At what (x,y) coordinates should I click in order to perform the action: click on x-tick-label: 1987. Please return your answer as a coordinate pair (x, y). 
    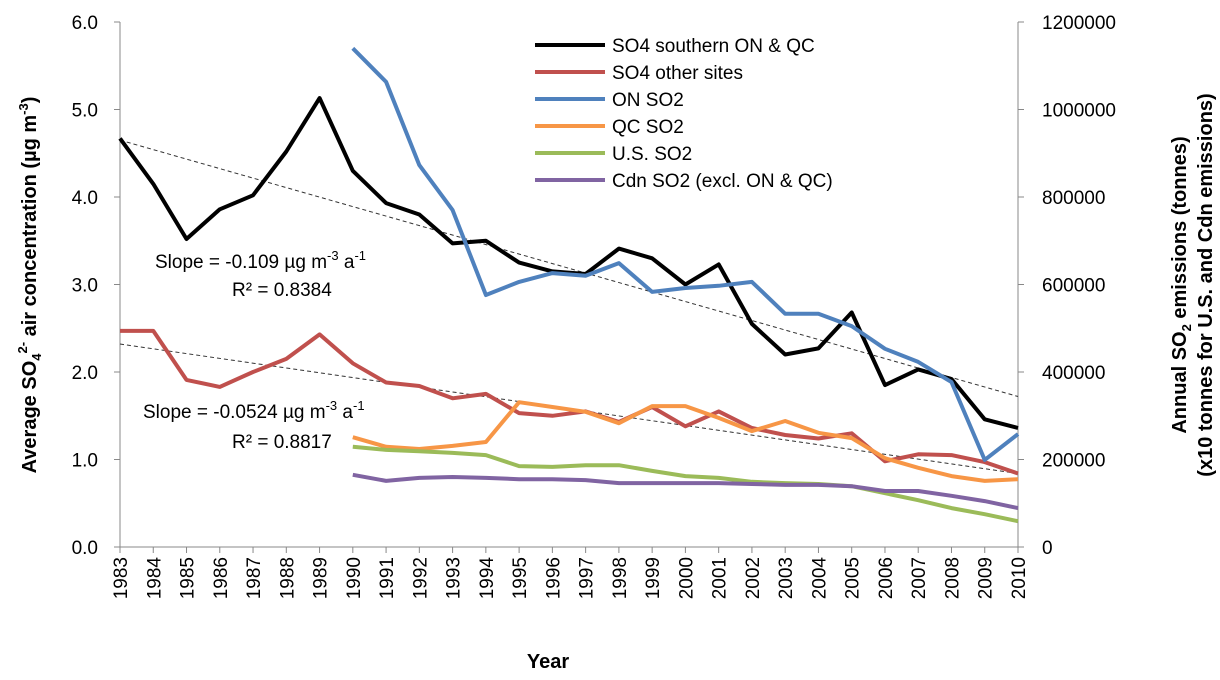
    Looking at the image, I should click on (254, 578).